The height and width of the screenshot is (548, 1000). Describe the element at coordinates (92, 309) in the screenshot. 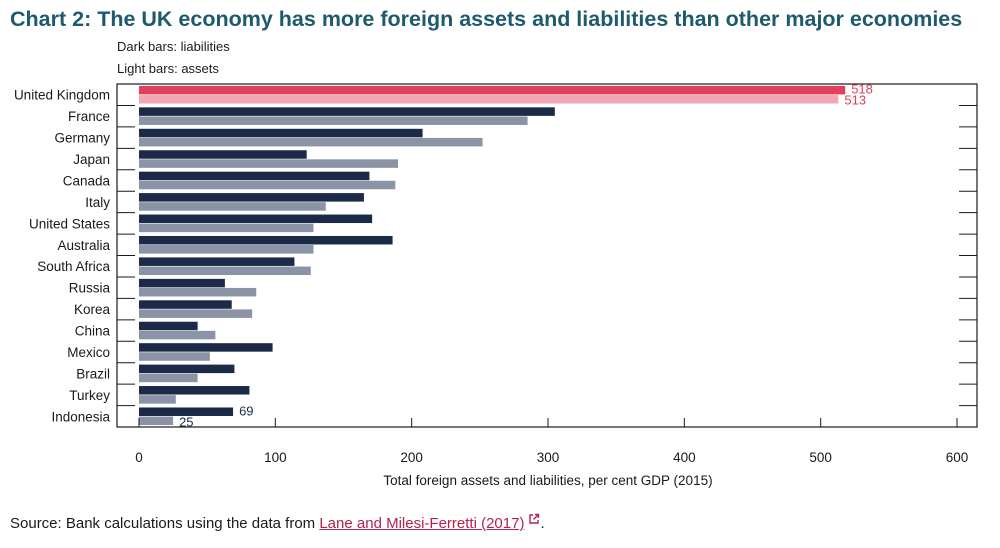

I see `category-label-korea: Korea` at that location.